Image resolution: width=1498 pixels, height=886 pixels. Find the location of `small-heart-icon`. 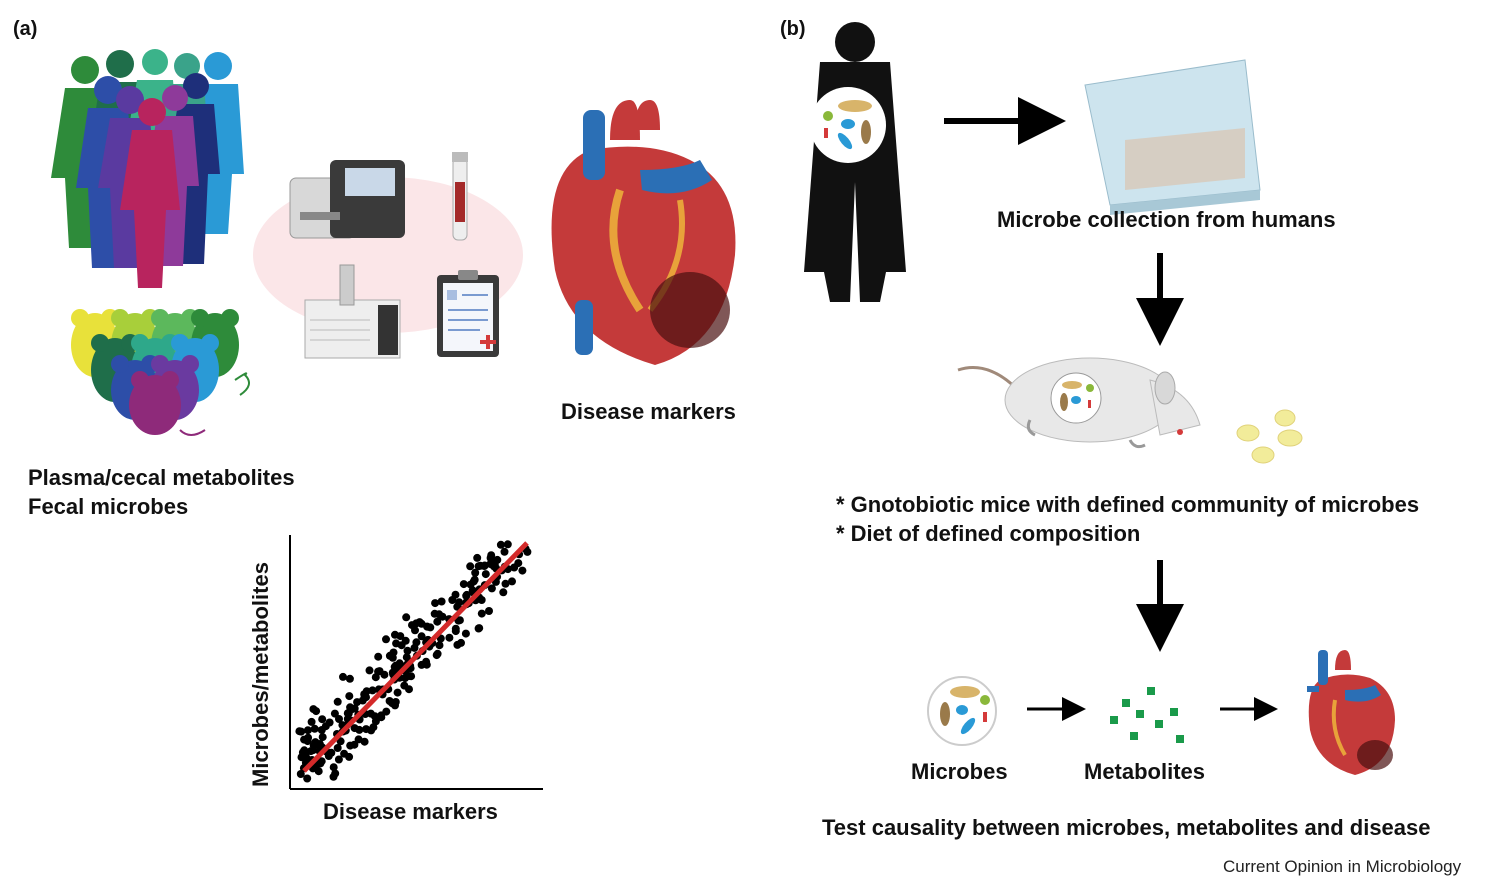

small-heart-icon is located at coordinates (1351, 712).